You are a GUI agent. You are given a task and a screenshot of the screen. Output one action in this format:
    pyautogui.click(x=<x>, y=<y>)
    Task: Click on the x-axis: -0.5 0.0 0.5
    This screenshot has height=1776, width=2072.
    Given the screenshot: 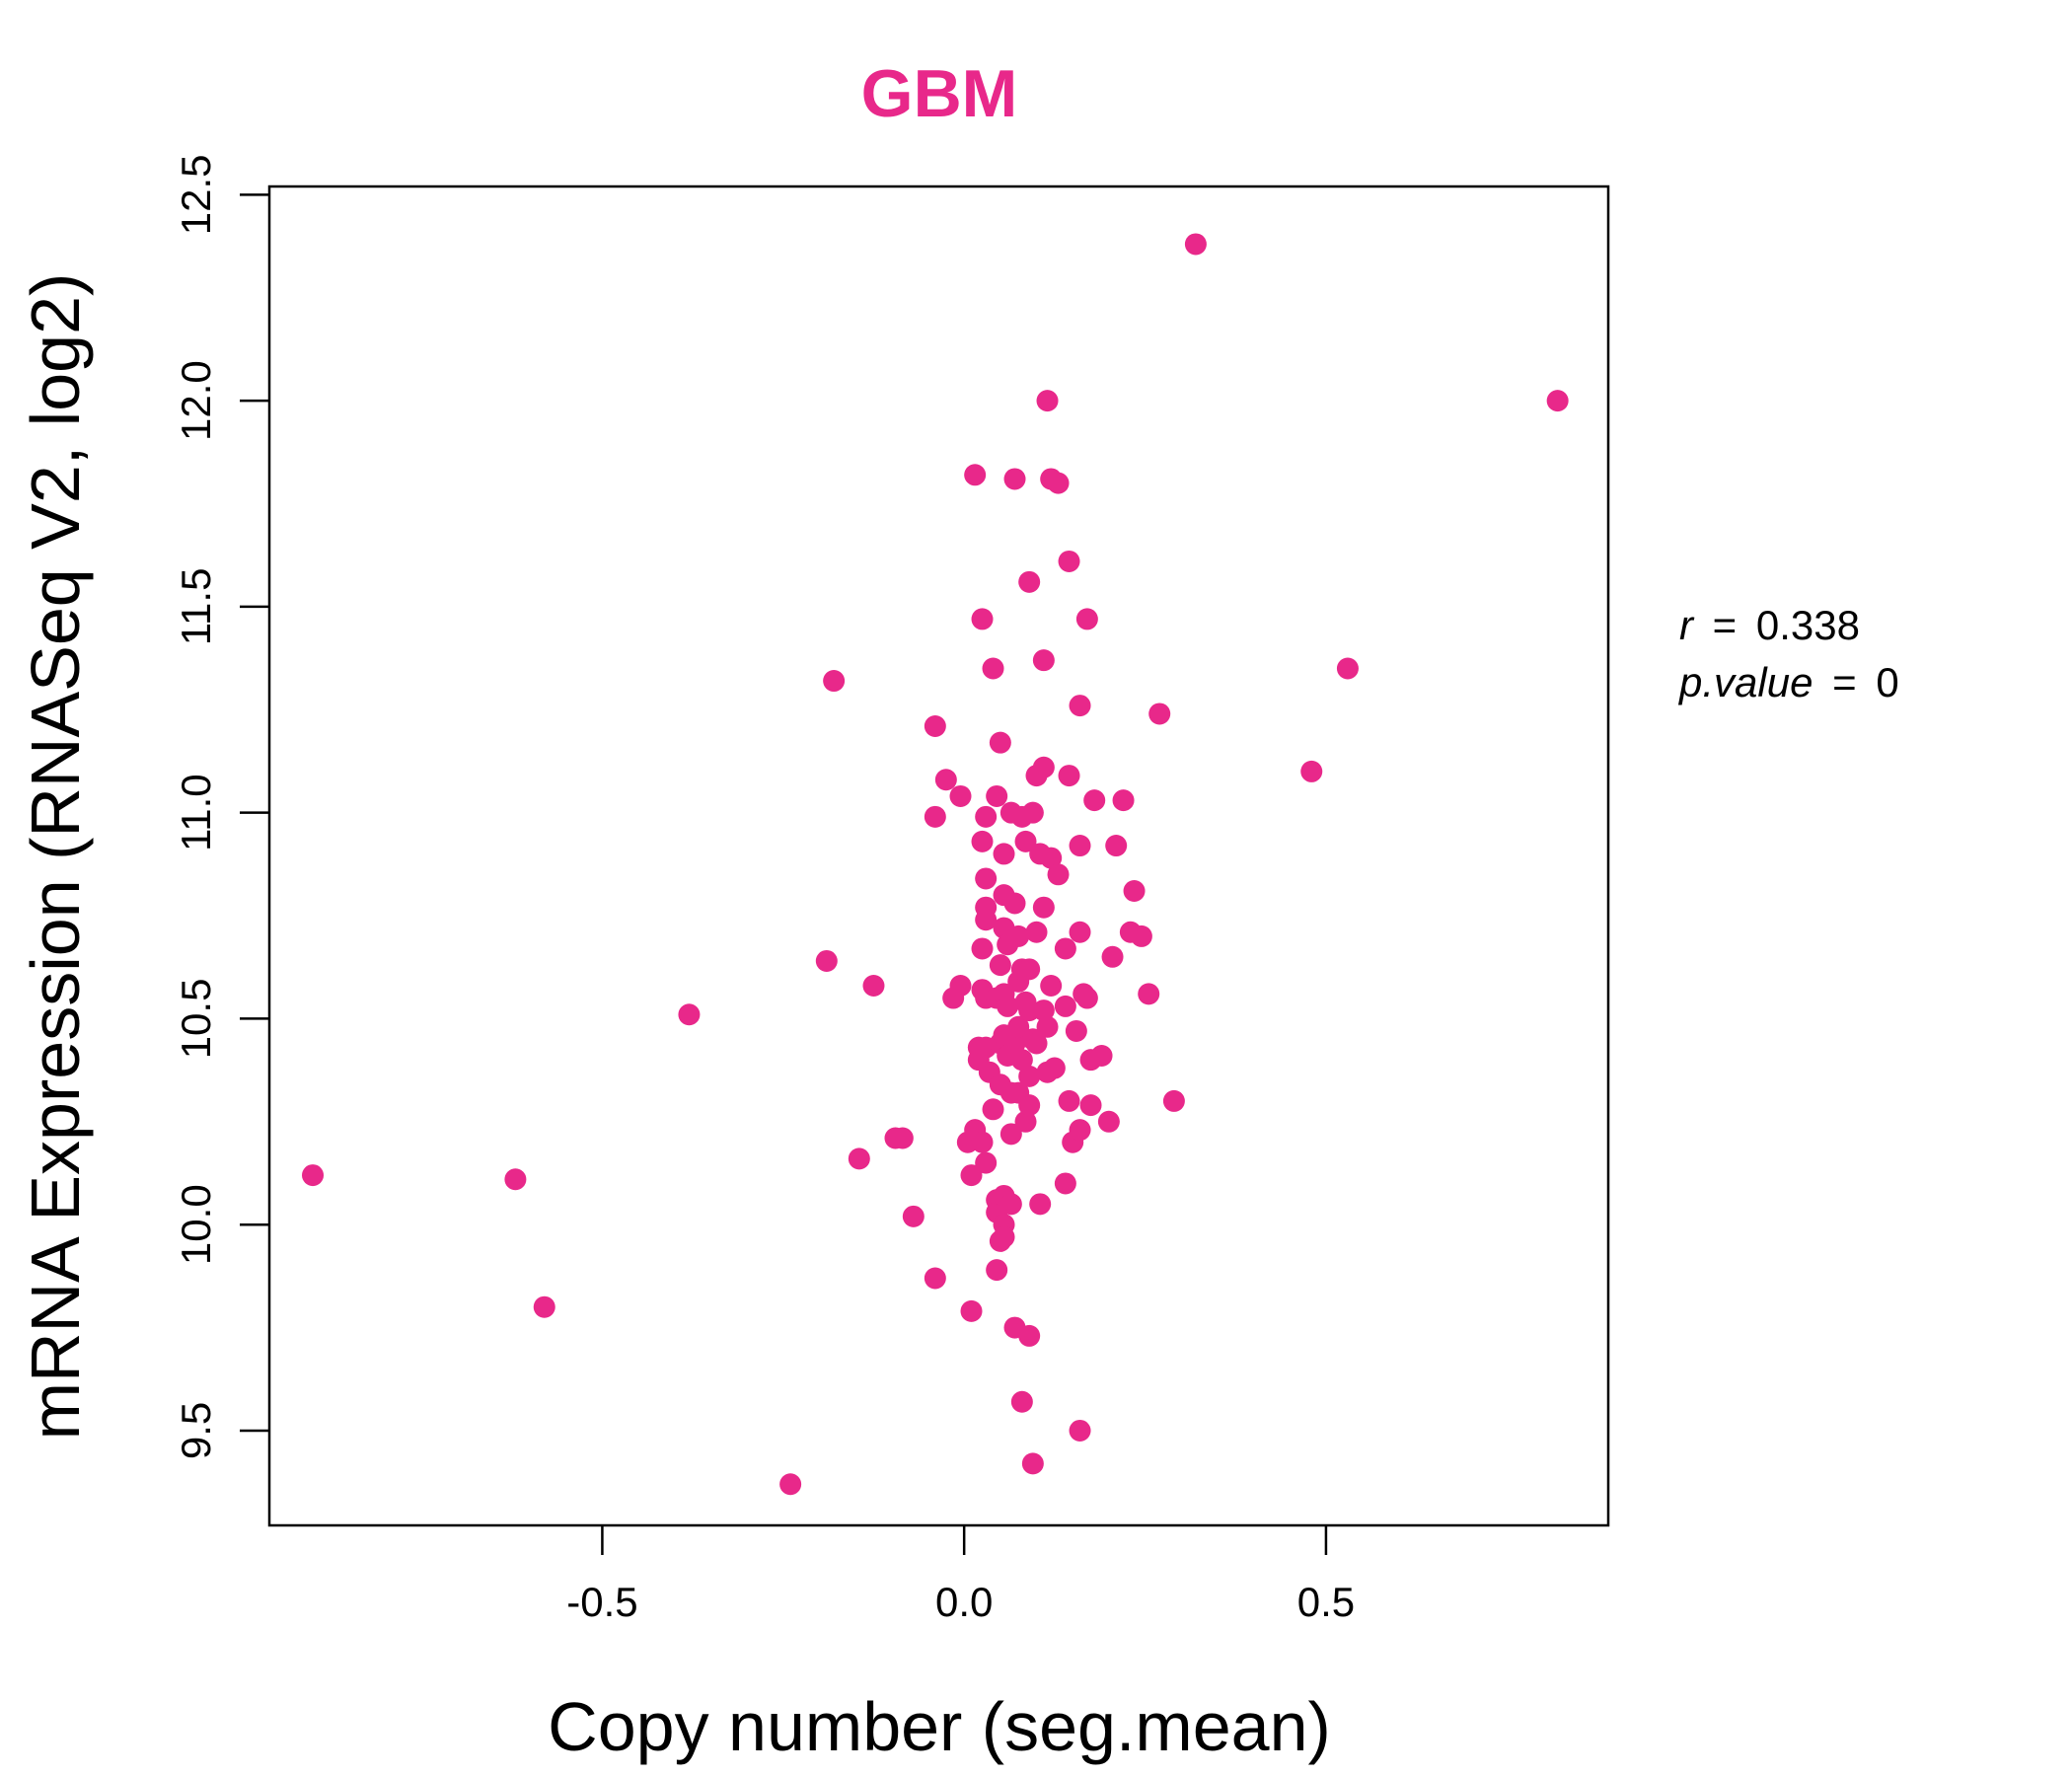 What is the action you would take?
    pyautogui.click(x=961, y=1575)
    